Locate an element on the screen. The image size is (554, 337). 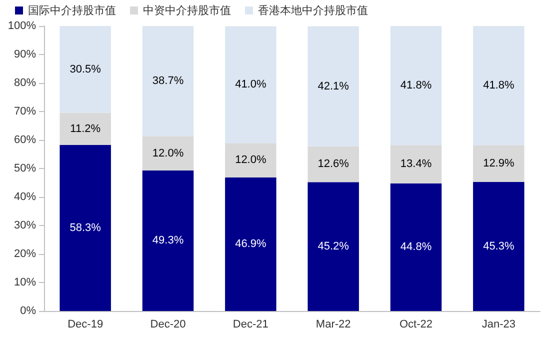
data-label: 11.2% is located at coordinates (85, 128).